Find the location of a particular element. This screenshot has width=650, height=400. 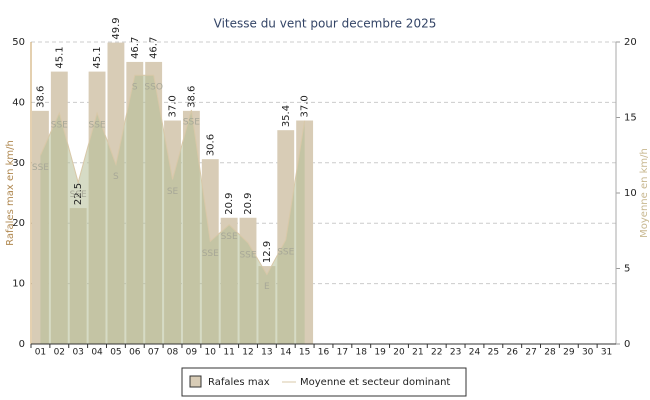

x-tick-label: 03 is located at coordinates (77, 353).